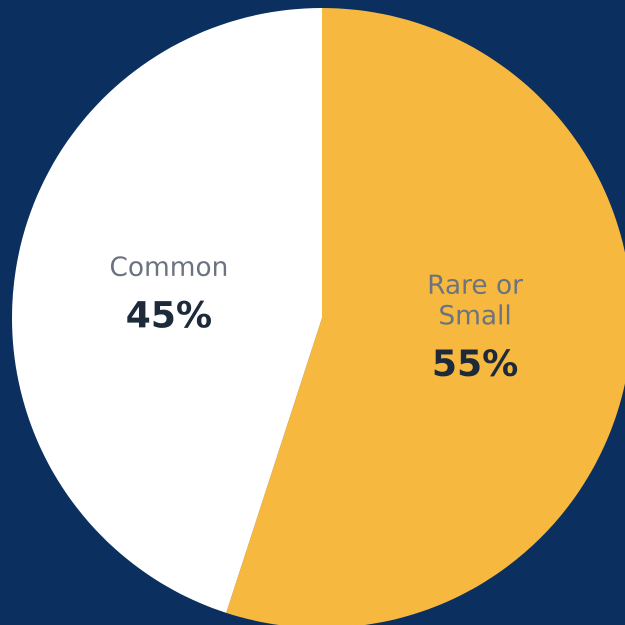  What do you see at coordinates (476, 299) in the screenshot?
I see `slice-label: Rare or Small` at bounding box center [476, 299].